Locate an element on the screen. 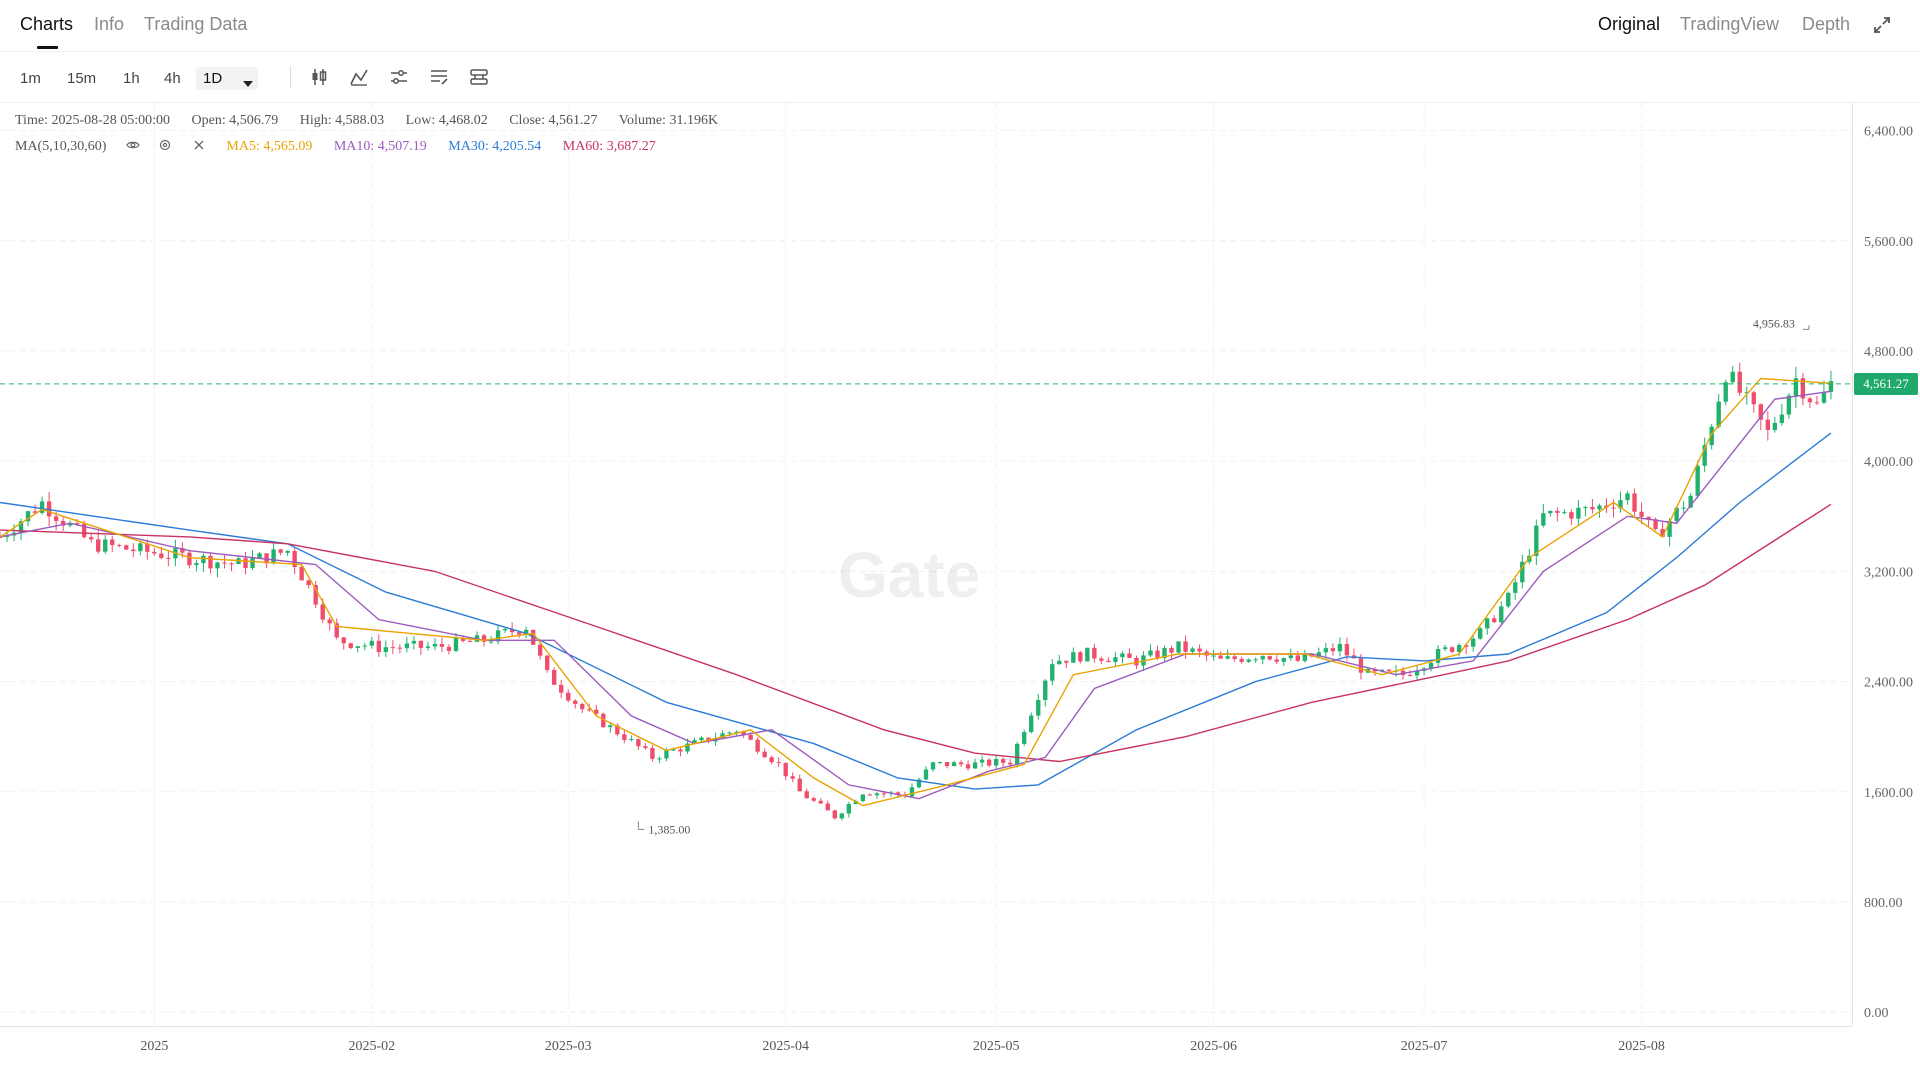  view-depth: Depth is located at coordinates (1826, 24).